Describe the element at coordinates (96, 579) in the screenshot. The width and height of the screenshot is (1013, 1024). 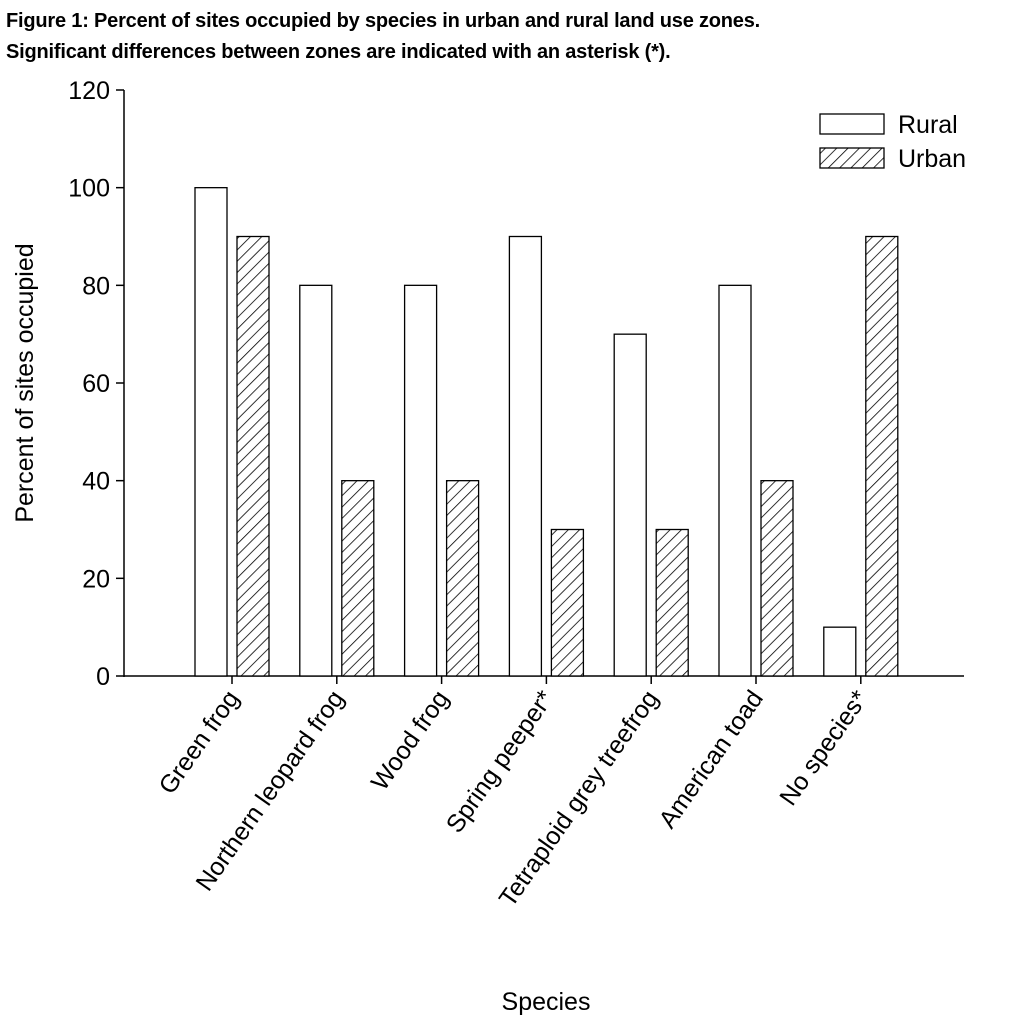
I see `y-tick-label: 20` at that location.